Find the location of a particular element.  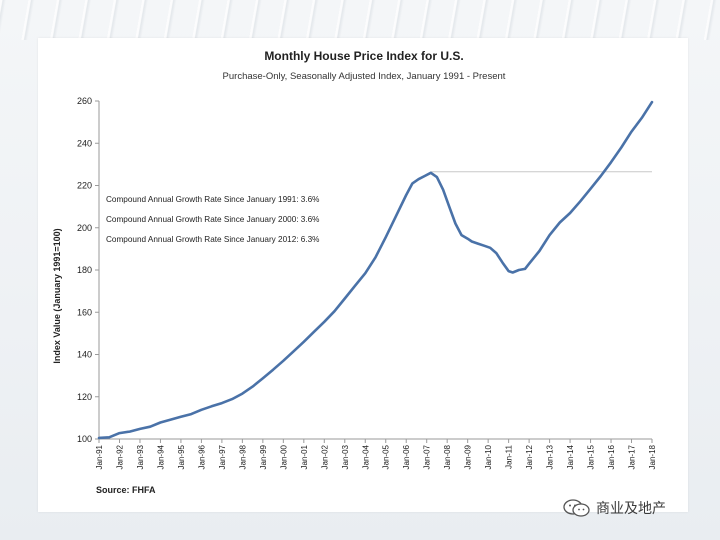

y-axis-ticks: 100 120 140 160 180 200 220 240 260 is located at coordinates (88, 270).